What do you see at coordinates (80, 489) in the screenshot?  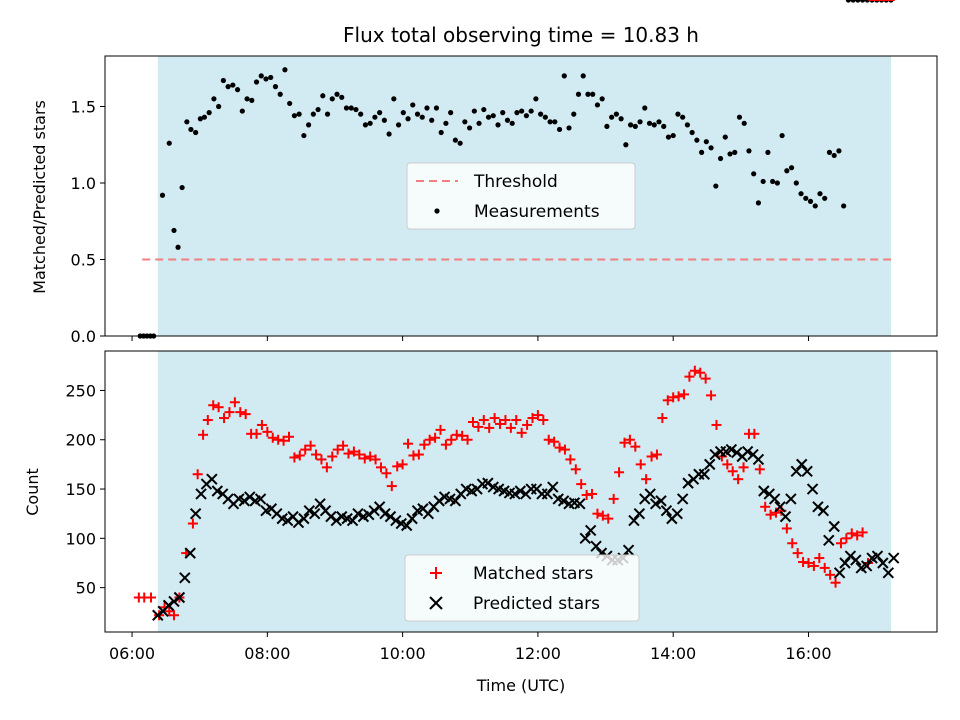 I see `y-tick-label: 150` at bounding box center [80, 489].